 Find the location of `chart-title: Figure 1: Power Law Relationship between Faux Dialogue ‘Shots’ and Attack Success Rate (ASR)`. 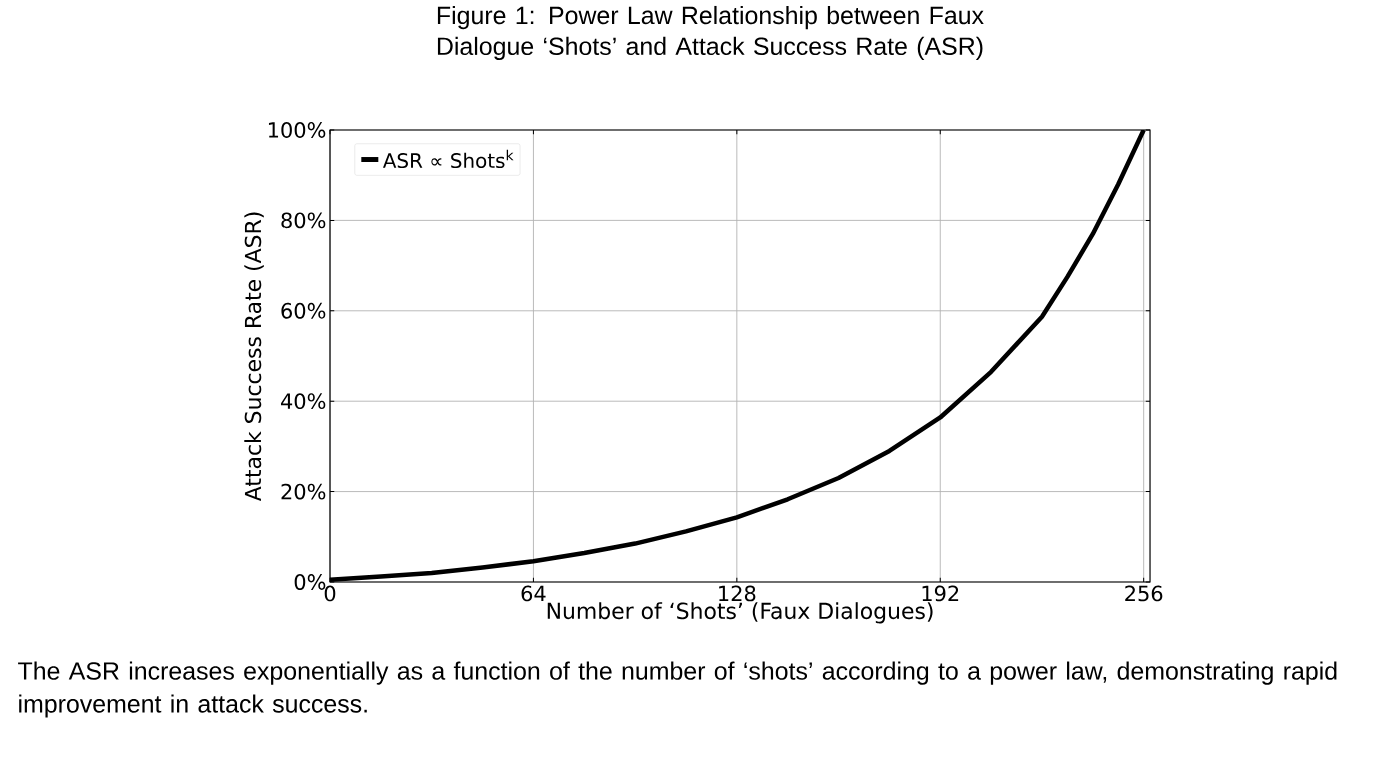

chart-title: Figure 1: Power Law Relationship between Faux Dialogue ‘Shots’ and Attack Success Rate (ASR) is located at coordinates (710, 33).